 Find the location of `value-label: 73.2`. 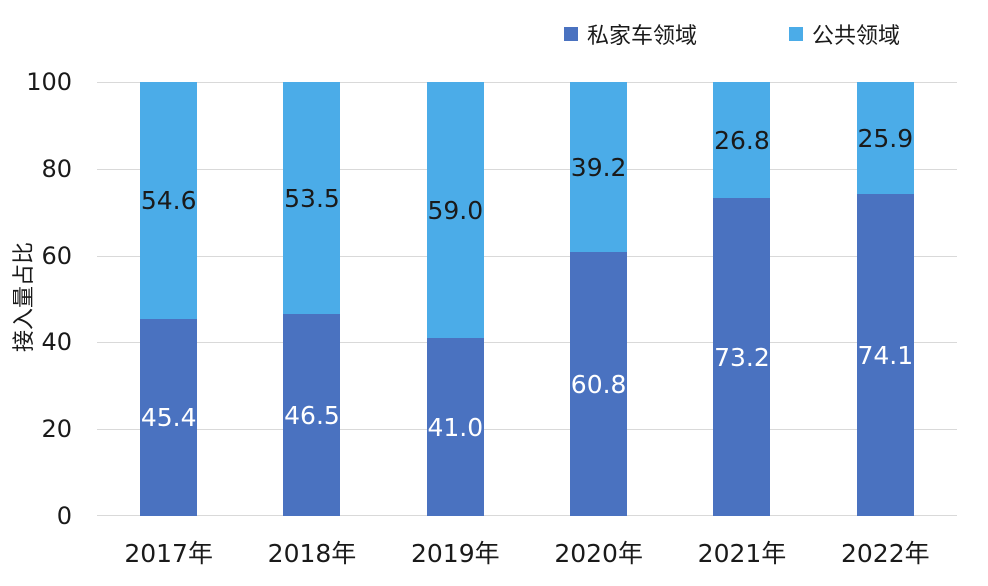

value-label: 73.2 is located at coordinates (742, 357).